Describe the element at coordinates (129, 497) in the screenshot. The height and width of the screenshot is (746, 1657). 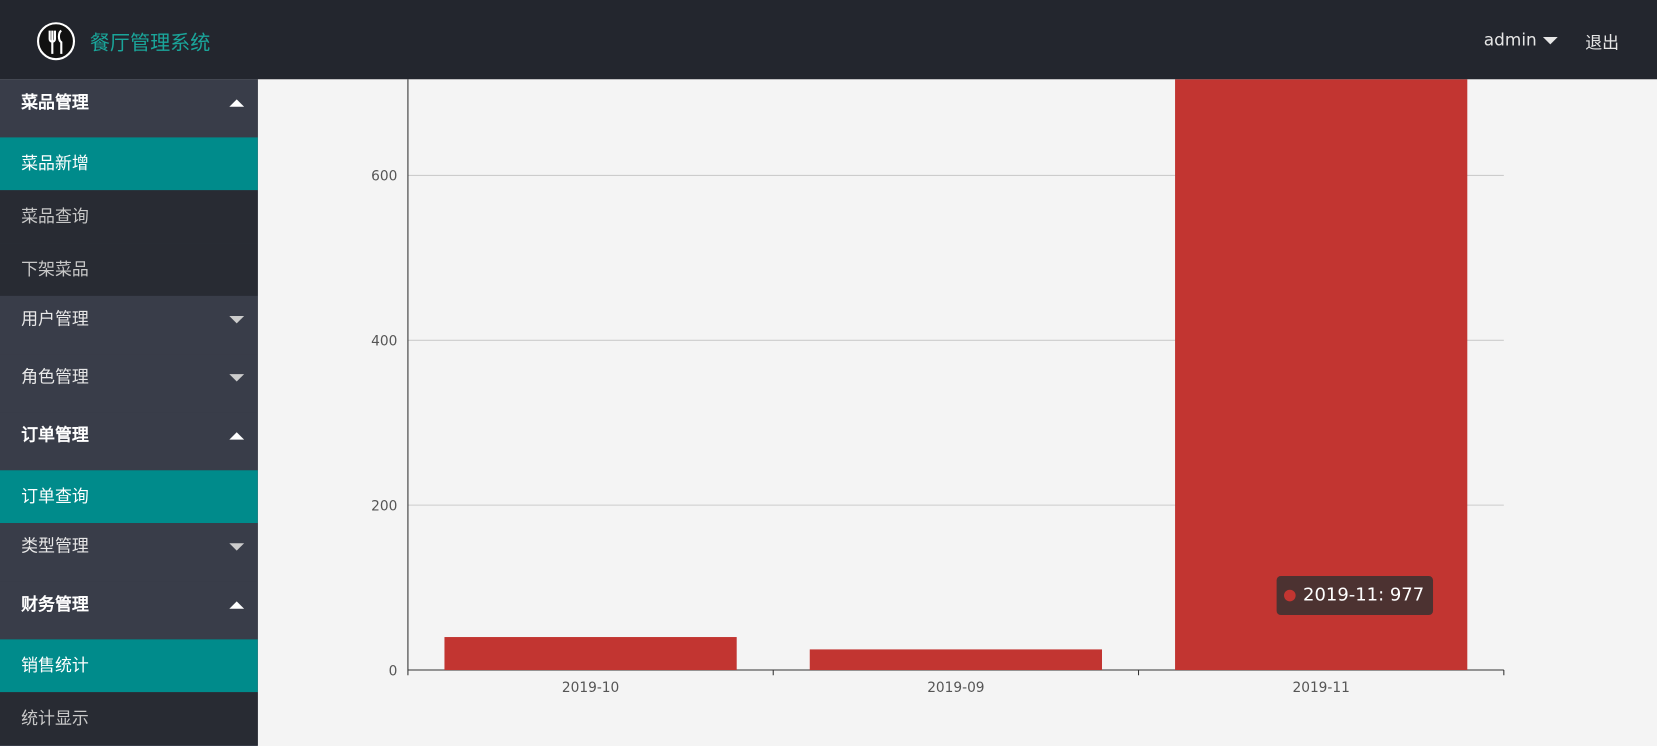
I see `menu-item: 订单查询` at that location.